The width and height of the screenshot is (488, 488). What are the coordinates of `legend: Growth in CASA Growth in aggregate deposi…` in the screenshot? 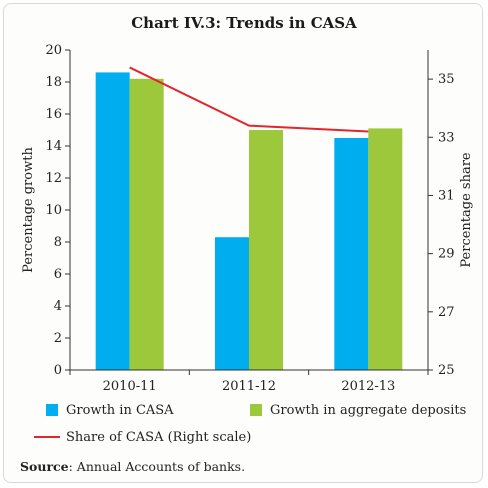 It's located at (250, 424).